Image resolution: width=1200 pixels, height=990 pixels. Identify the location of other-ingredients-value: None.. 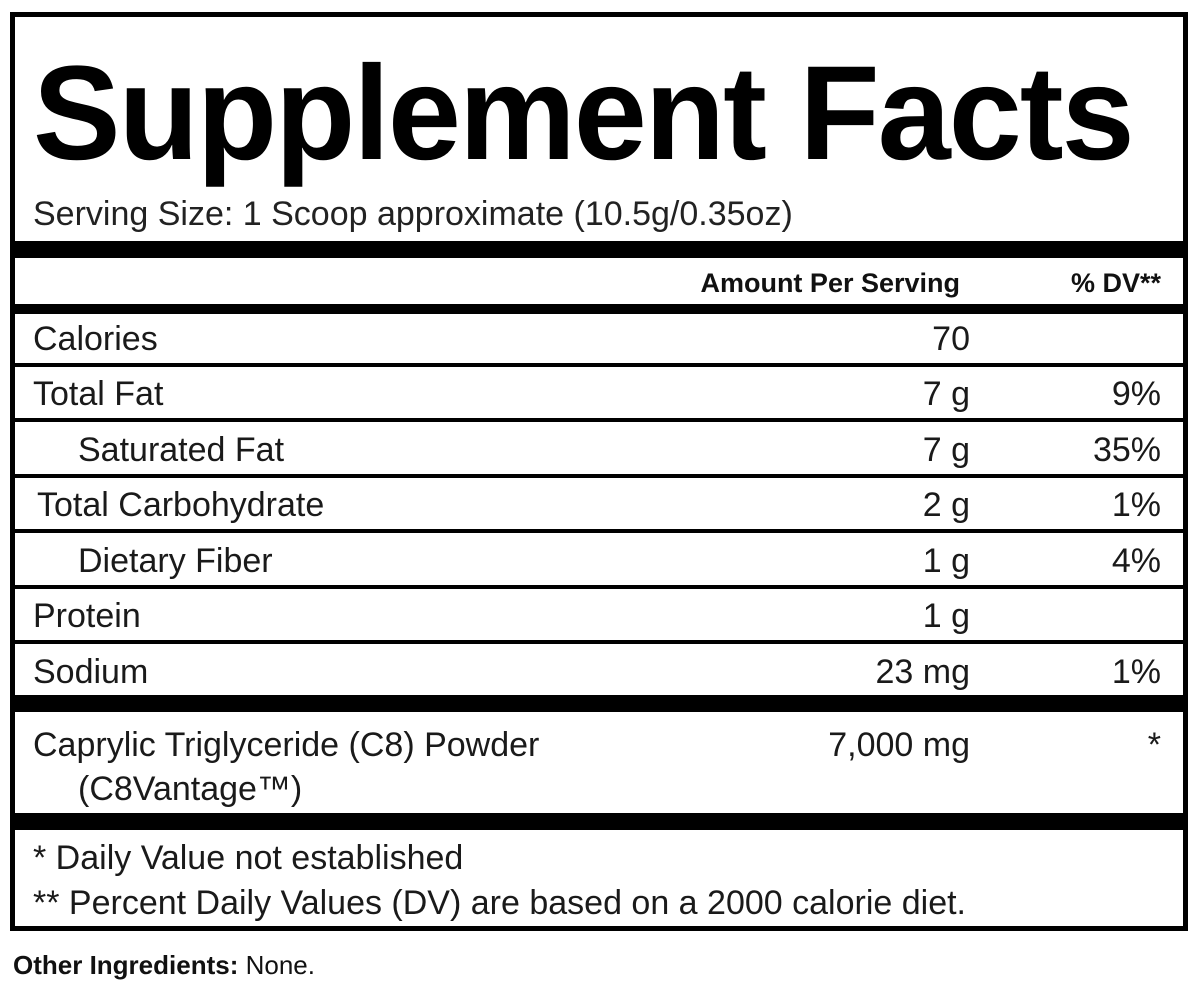
(280, 965).